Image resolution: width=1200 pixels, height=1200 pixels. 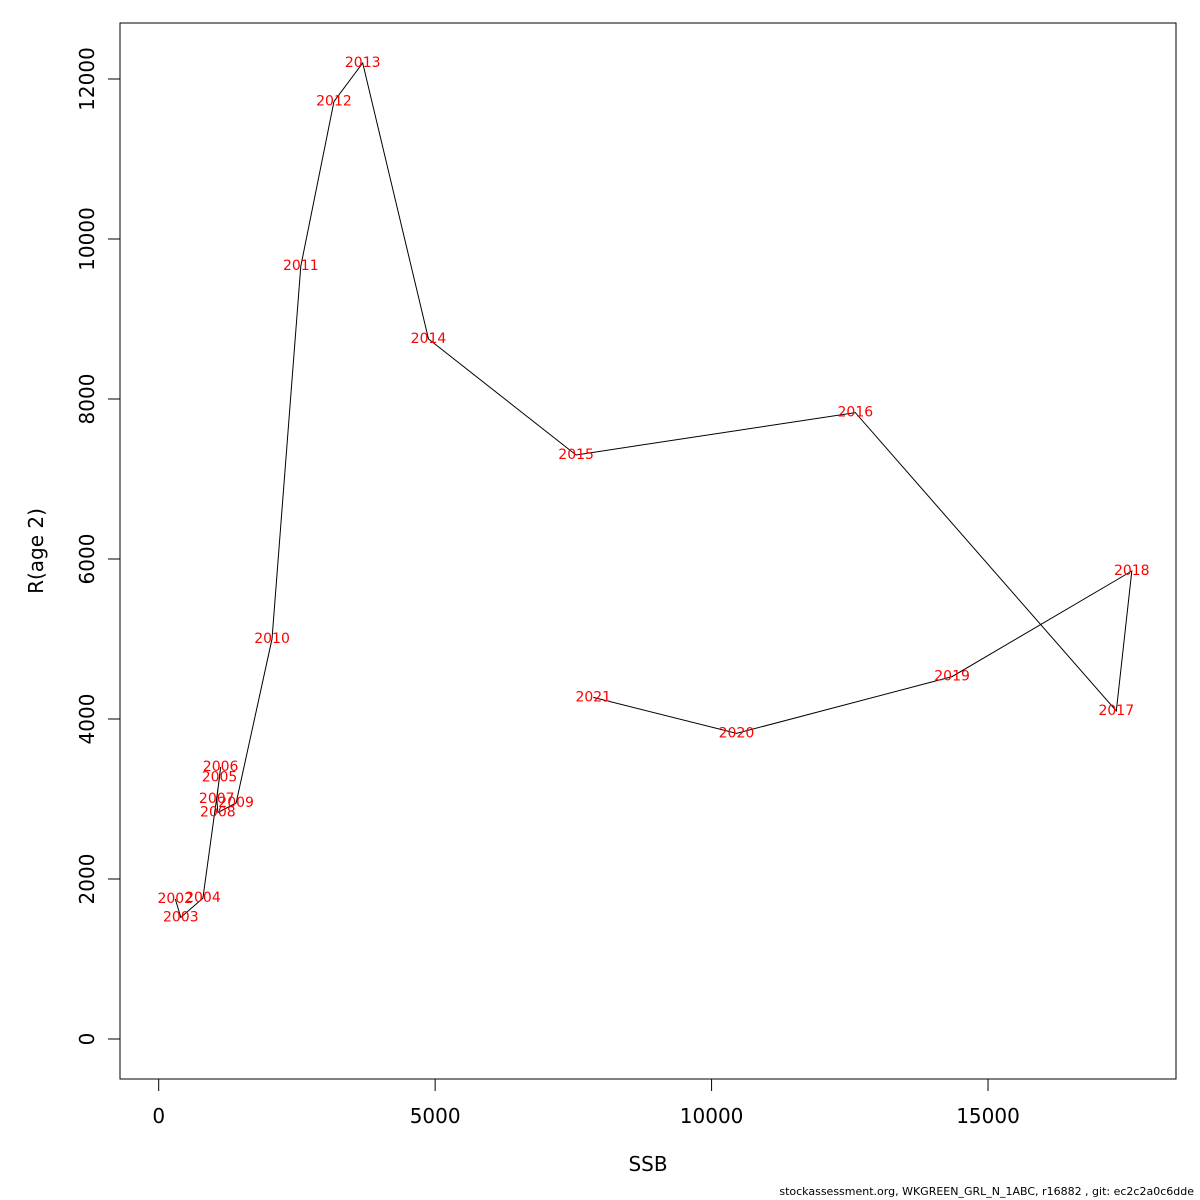 What do you see at coordinates (87, 879) in the screenshot?
I see `y-tick-label: 2000` at bounding box center [87, 879].